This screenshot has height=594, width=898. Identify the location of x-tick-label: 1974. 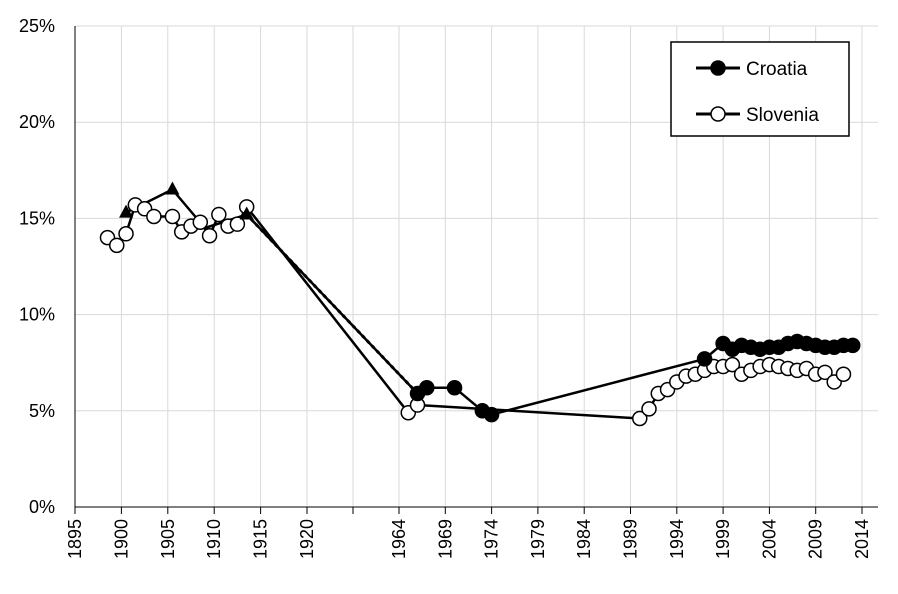
(492, 539).